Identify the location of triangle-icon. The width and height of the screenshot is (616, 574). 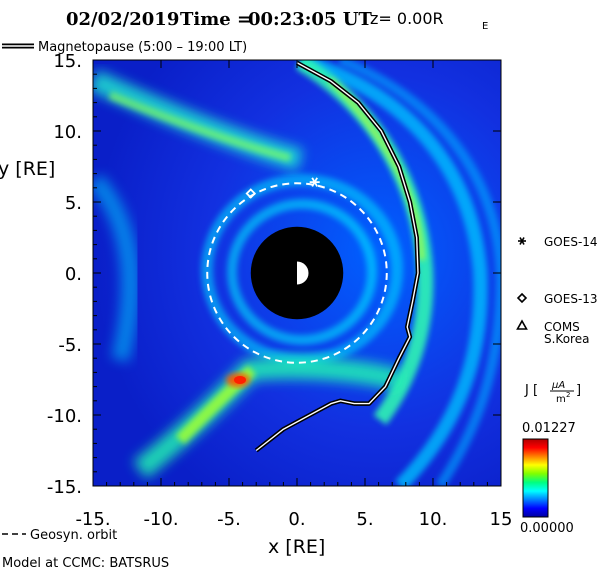
(522, 324).